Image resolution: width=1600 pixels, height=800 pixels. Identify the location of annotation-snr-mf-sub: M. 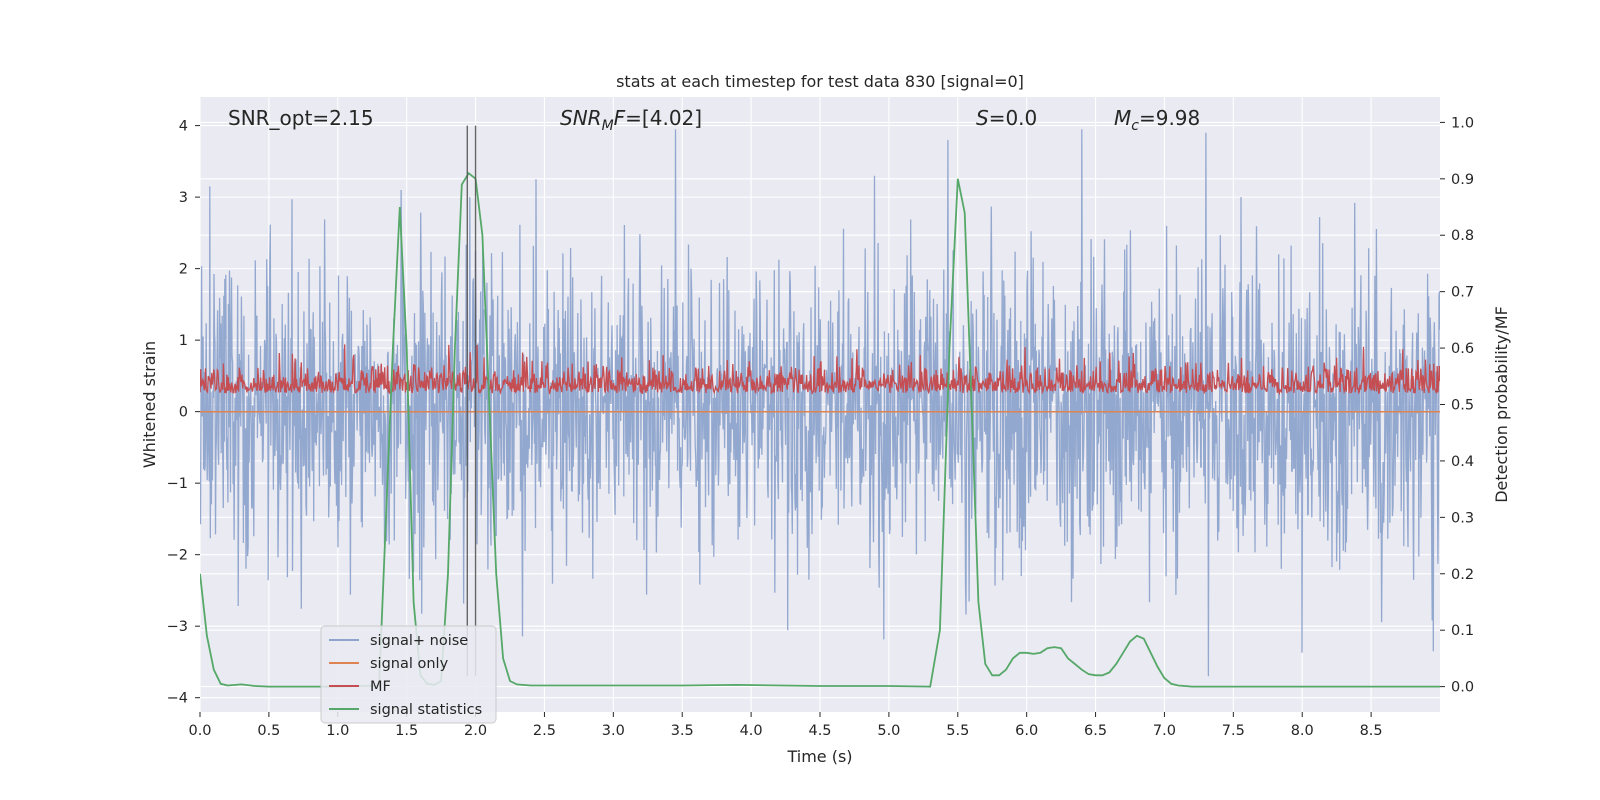
(608, 126).